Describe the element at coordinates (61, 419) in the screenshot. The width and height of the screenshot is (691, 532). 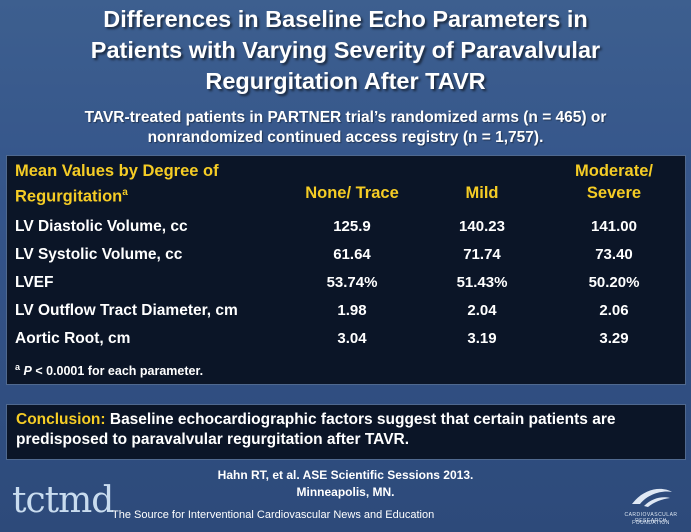
I see `conclusion-label: Conclusion:` at that location.